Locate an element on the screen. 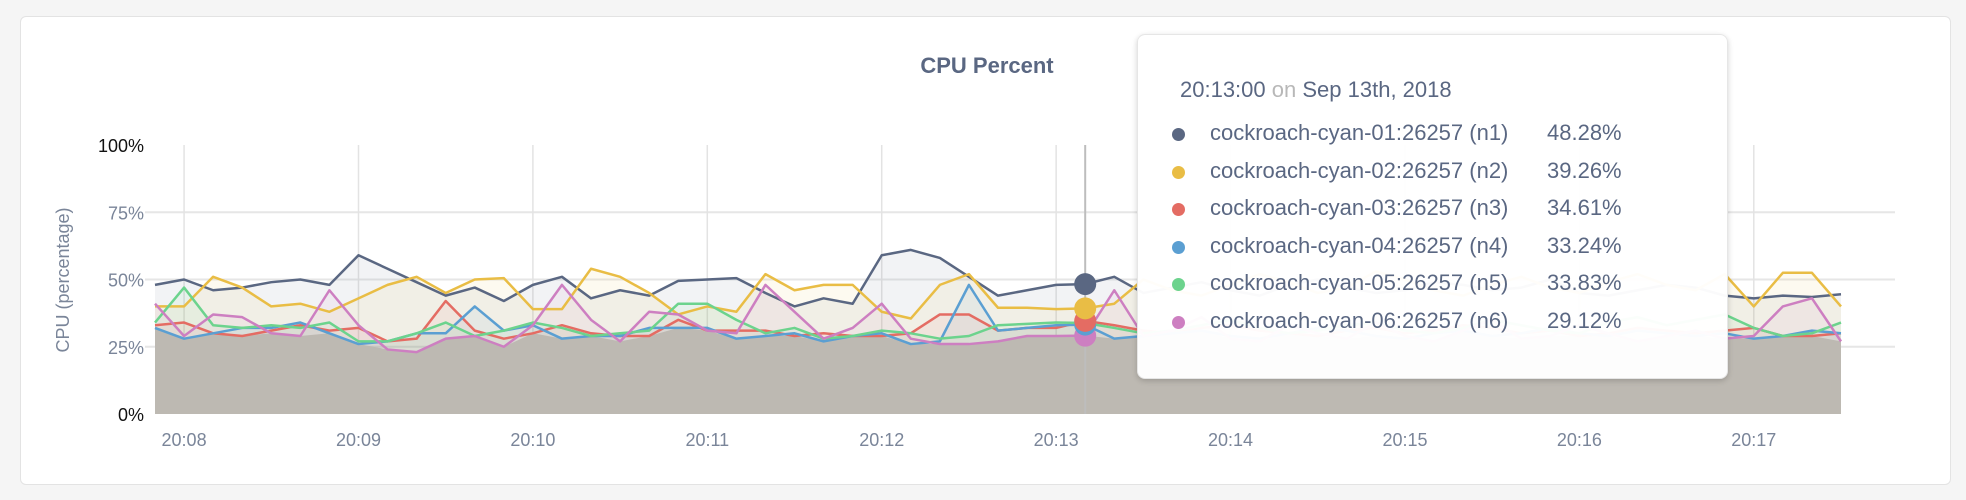 The image size is (1966, 500). x-tick-label: 20:12 is located at coordinates (881, 440).